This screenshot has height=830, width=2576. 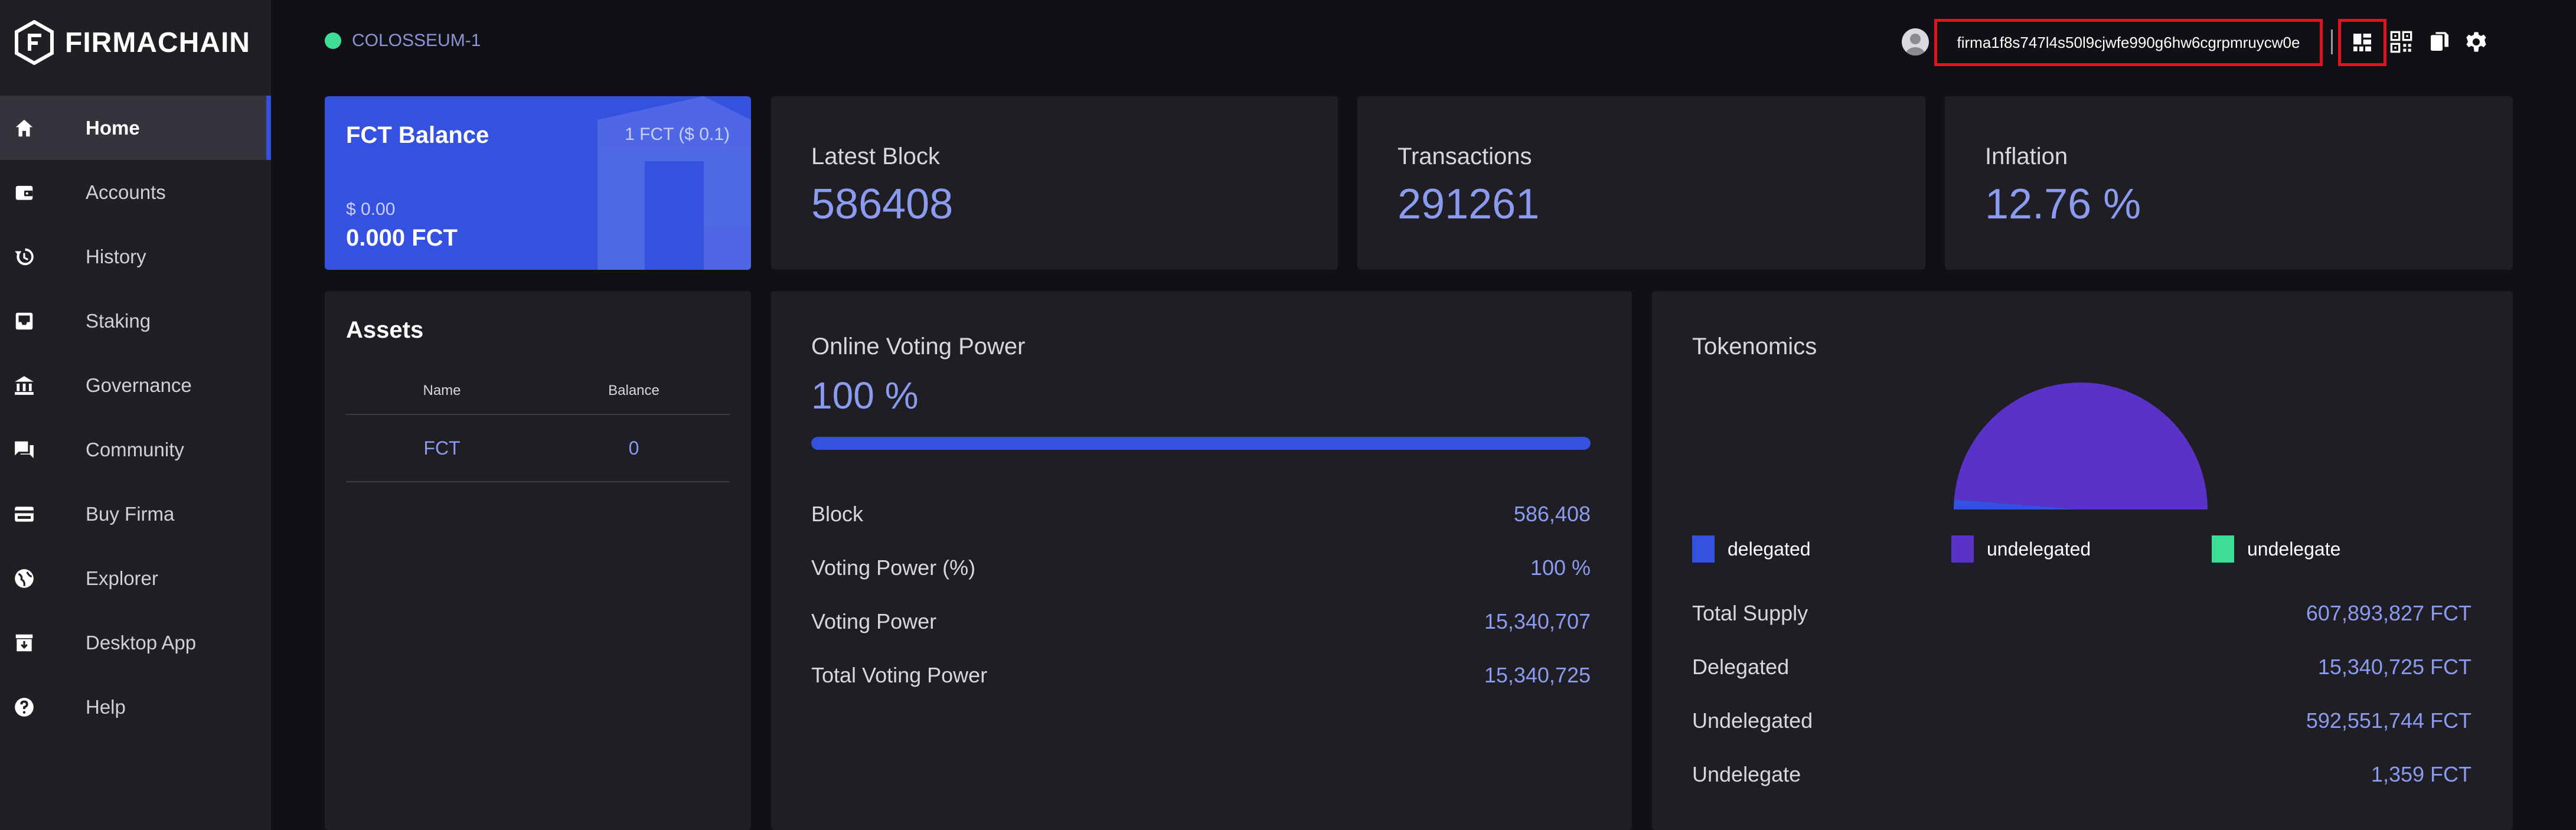 What do you see at coordinates (24, 643) in the screenshot?
I see `archive-icon` at bounding box center [24, 643].